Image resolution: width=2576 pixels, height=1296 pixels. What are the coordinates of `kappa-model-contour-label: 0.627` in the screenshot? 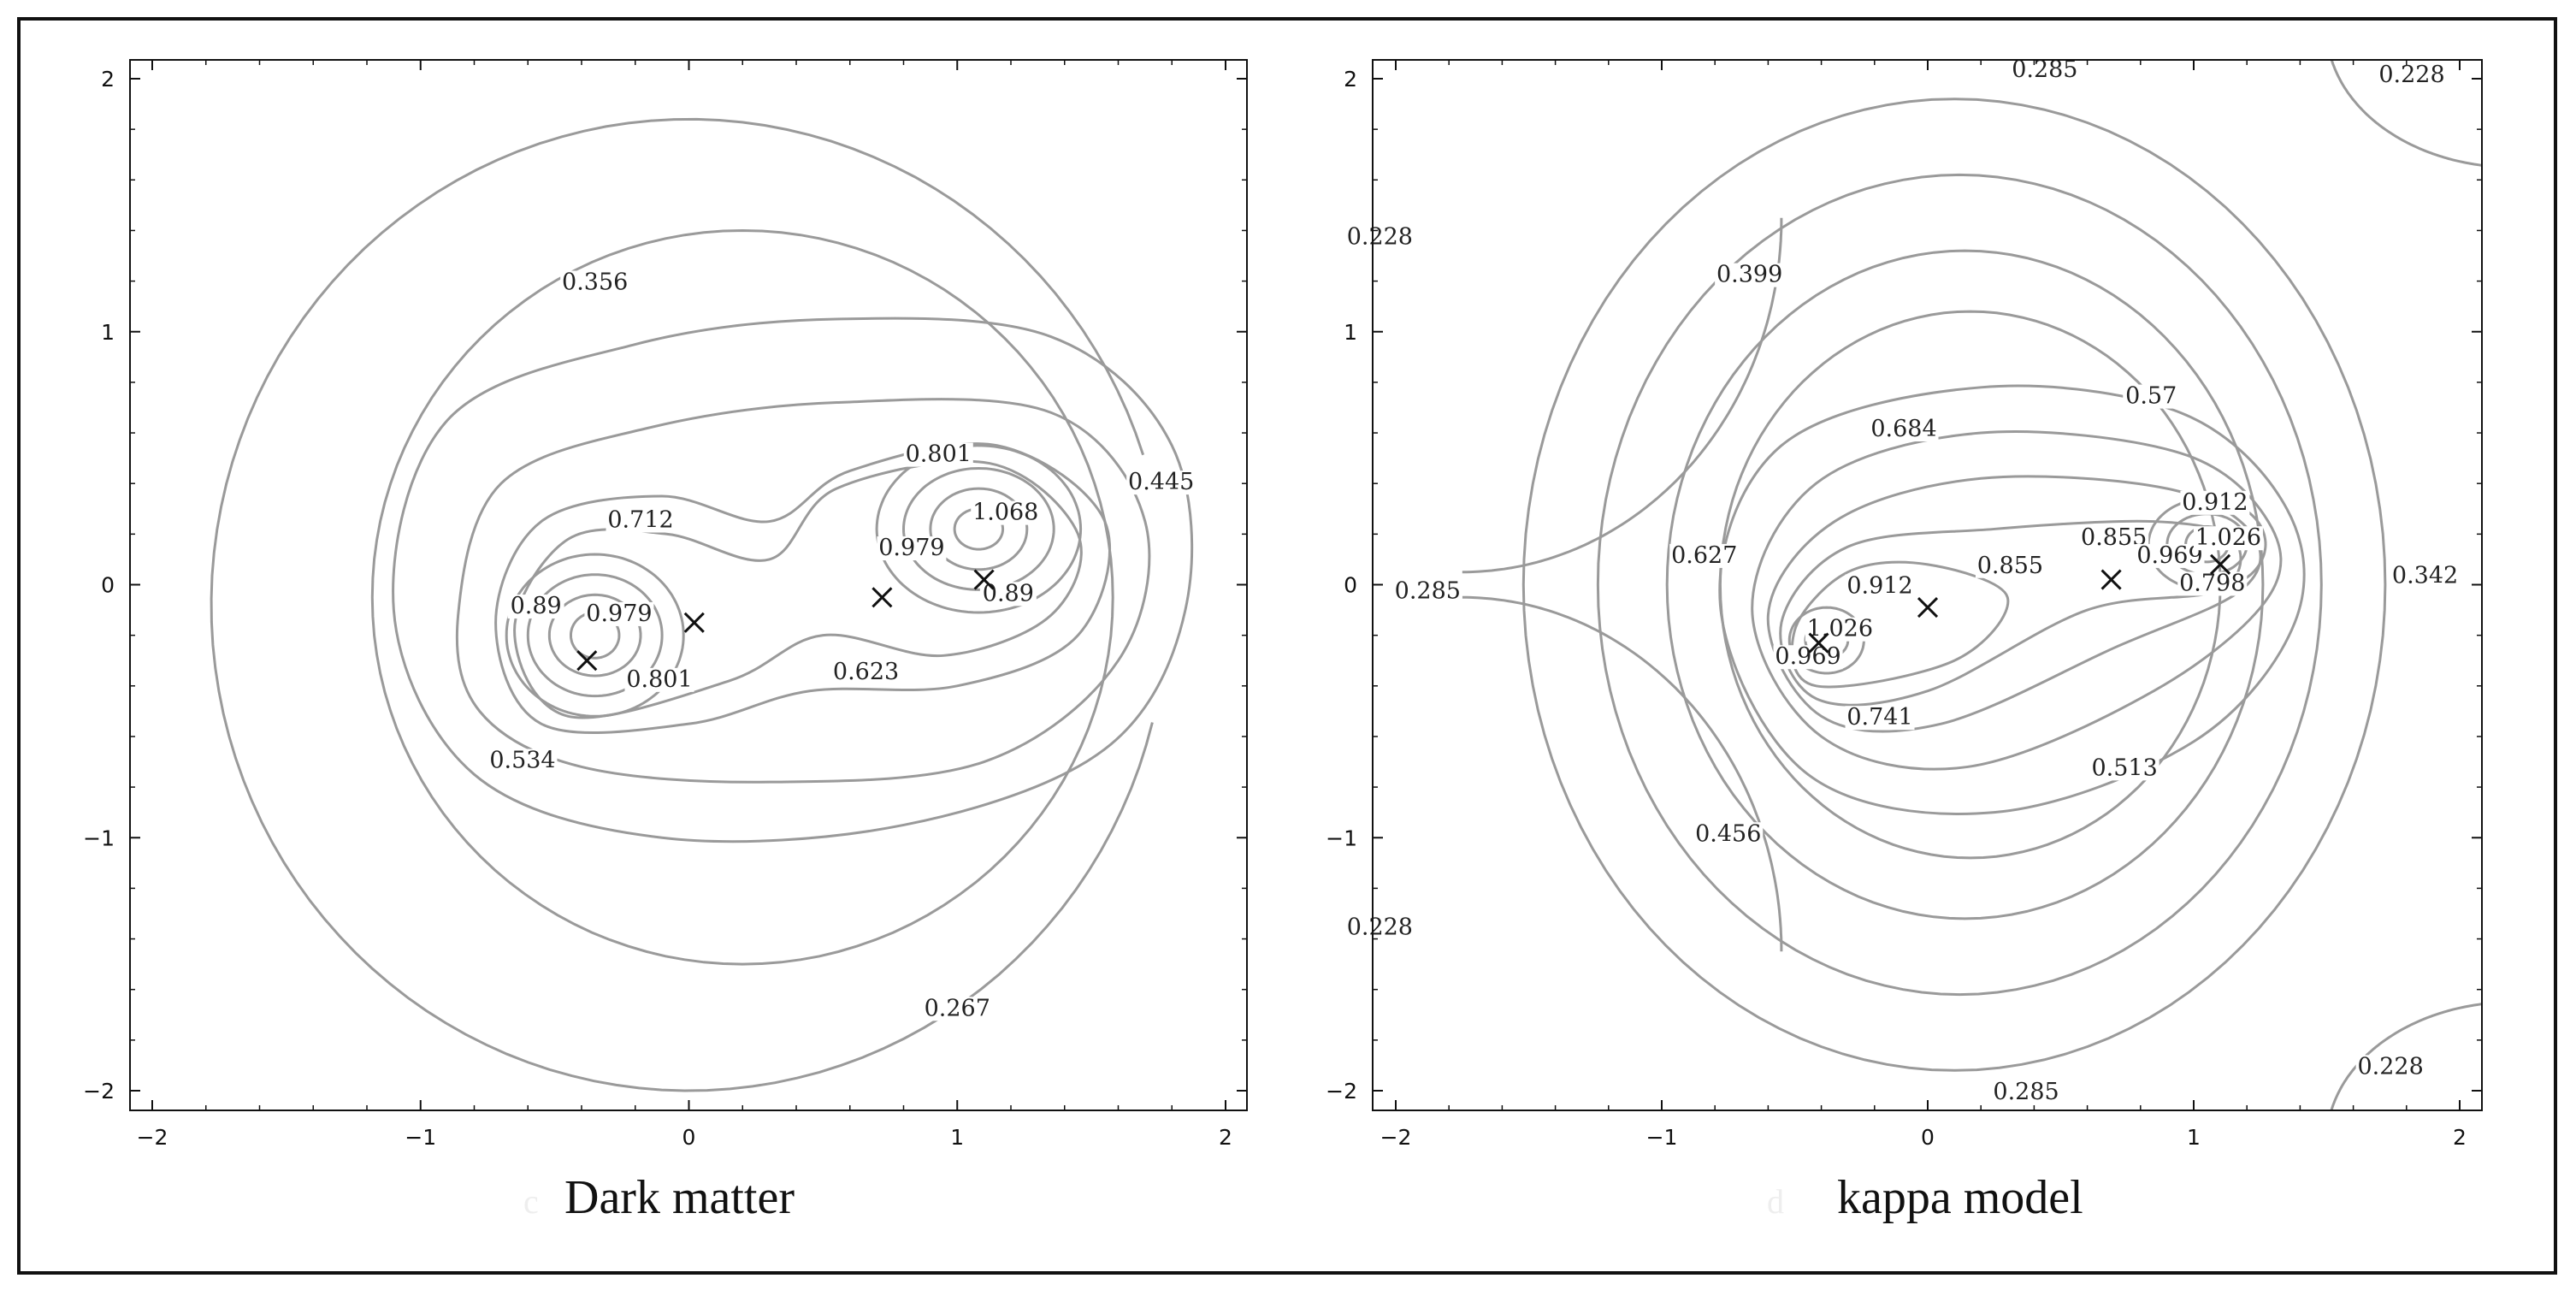 It's located at (1704, 555).